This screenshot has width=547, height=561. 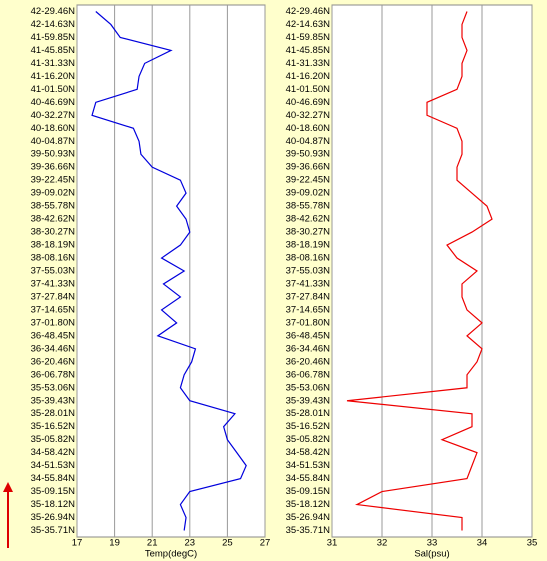 I want to click on x-tick-label: 27, so click(x=265, y=543).